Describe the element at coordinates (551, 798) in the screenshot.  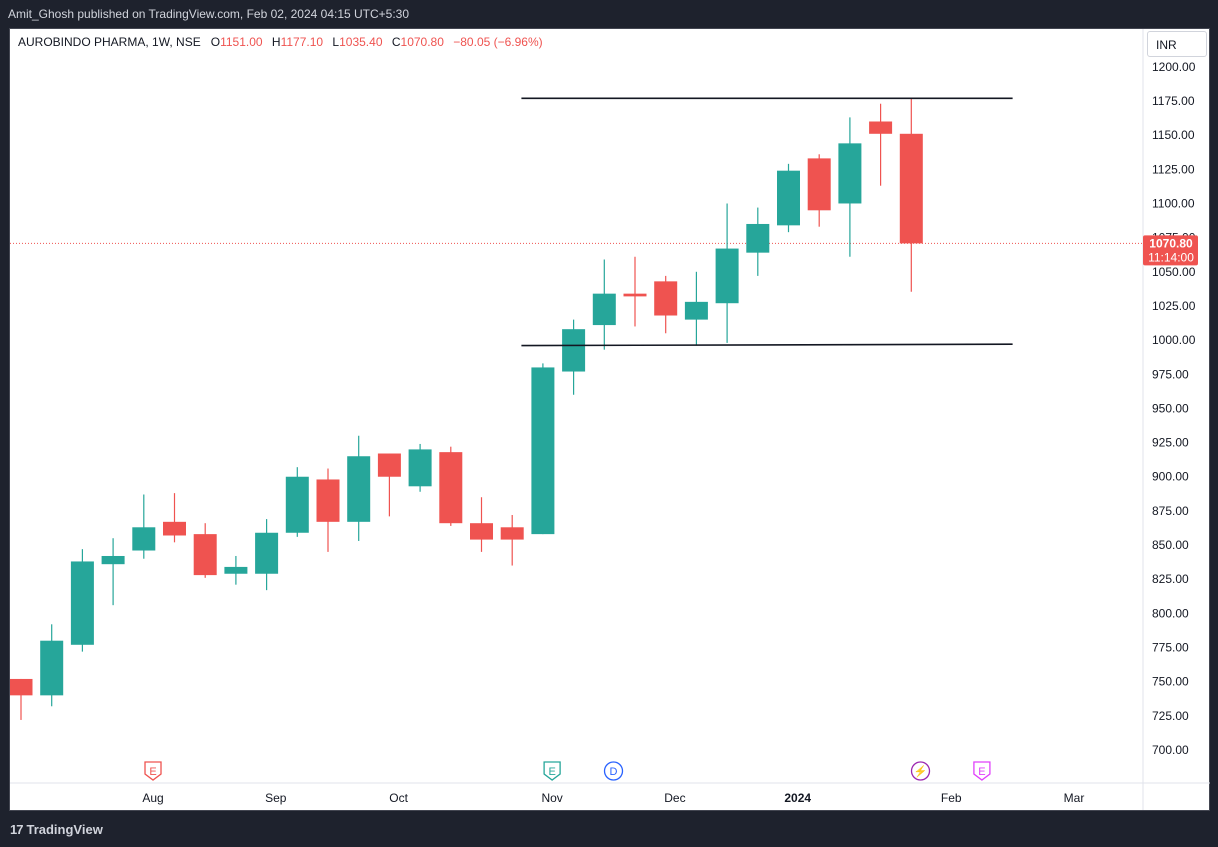
I see `x-tick-label: Nov` at that location.